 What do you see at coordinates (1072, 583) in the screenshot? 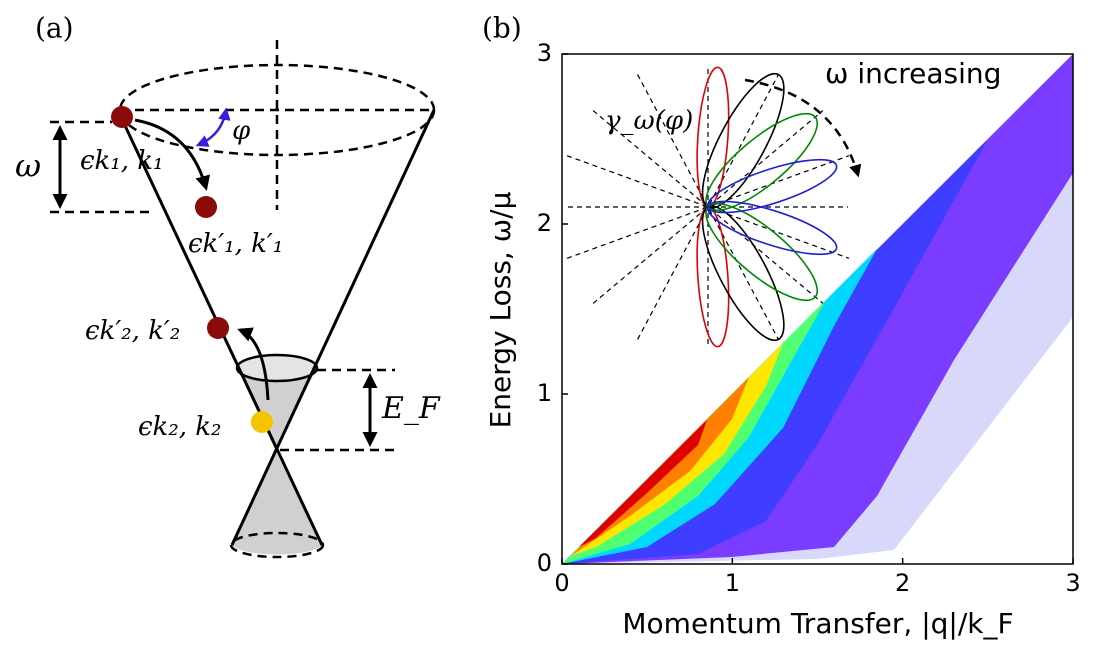
I see `x-tick-label: 3` at bounding box center [1072, 583].